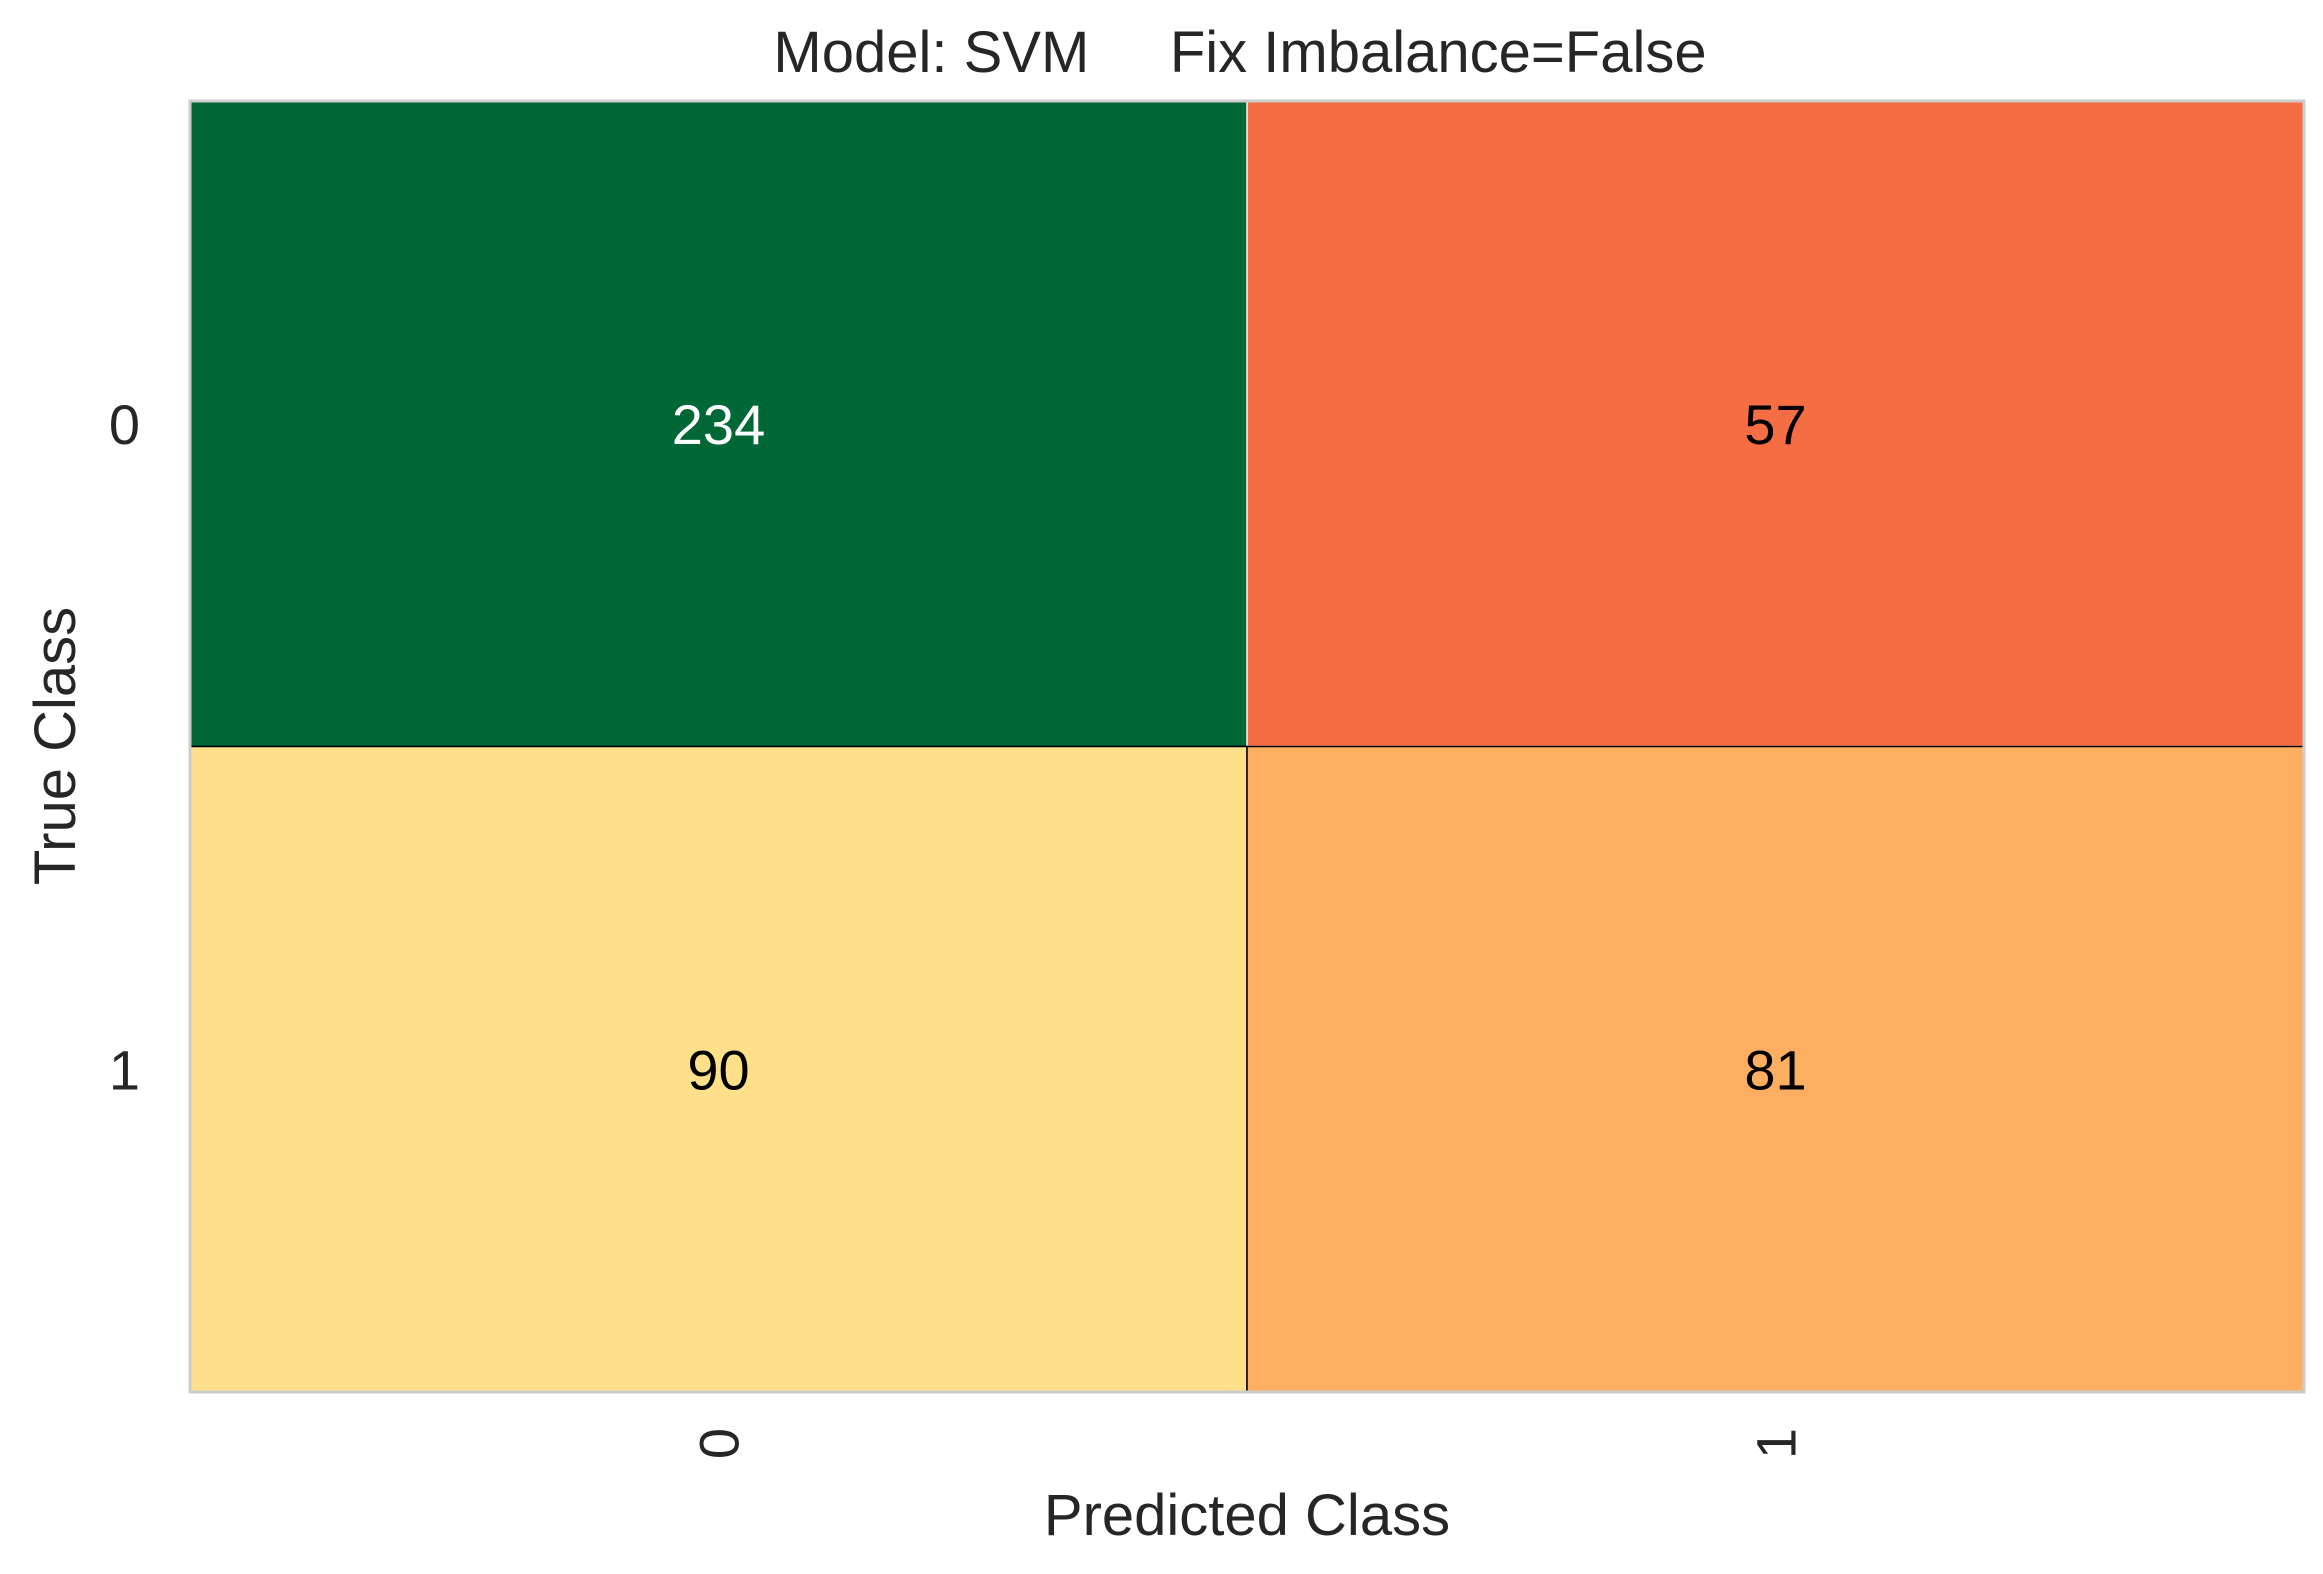  Describe the element at coordinates (1775, 424) in the screenshot. I see `cell-value-r0-c1: 57` at that location.